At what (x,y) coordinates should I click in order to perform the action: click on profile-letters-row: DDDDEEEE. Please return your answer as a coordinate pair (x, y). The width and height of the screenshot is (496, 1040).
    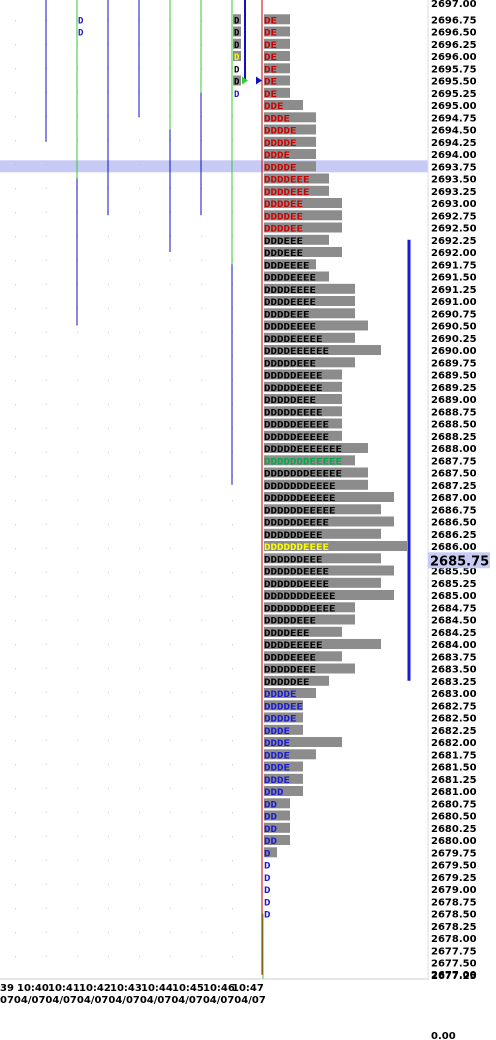
    Looking at the image, I should click on (290, 328).